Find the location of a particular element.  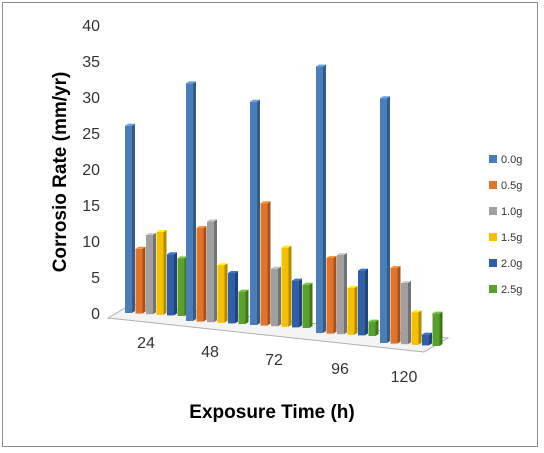

bar-1.0g-120 is located at coordinates (406, 313).